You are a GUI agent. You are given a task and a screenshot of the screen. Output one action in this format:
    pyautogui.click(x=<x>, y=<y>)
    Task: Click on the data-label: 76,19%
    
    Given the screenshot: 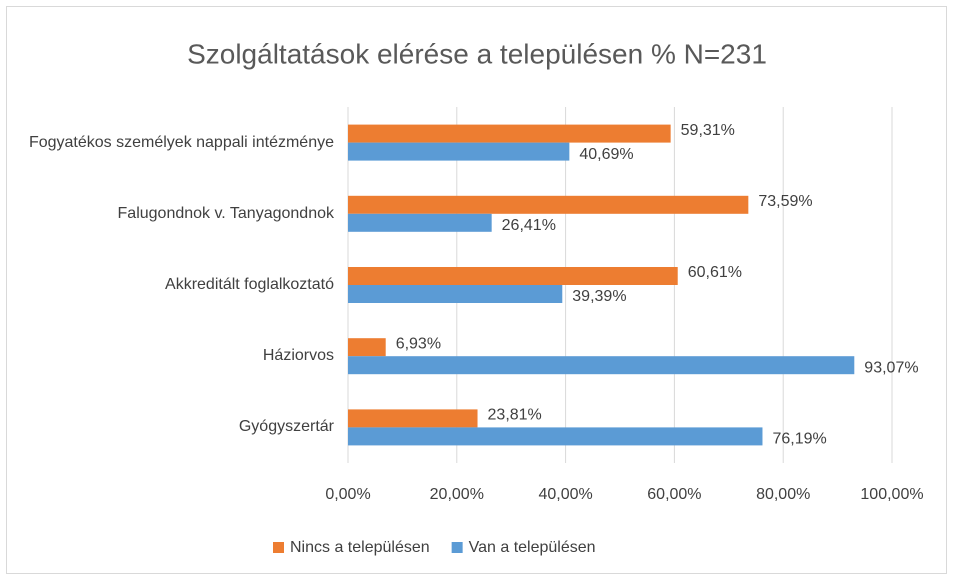 What is the action you would take?
    pyautogui.click(x=799, y=439)
    